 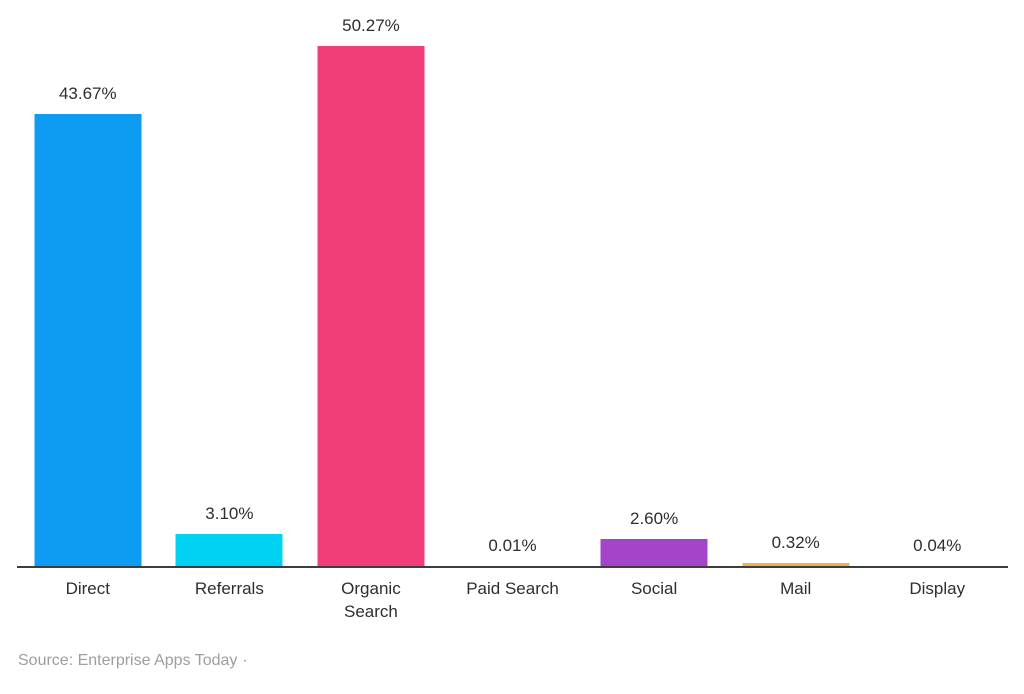 I want to click on x-axis-label: Paid Search, so click(x=513, y=600).